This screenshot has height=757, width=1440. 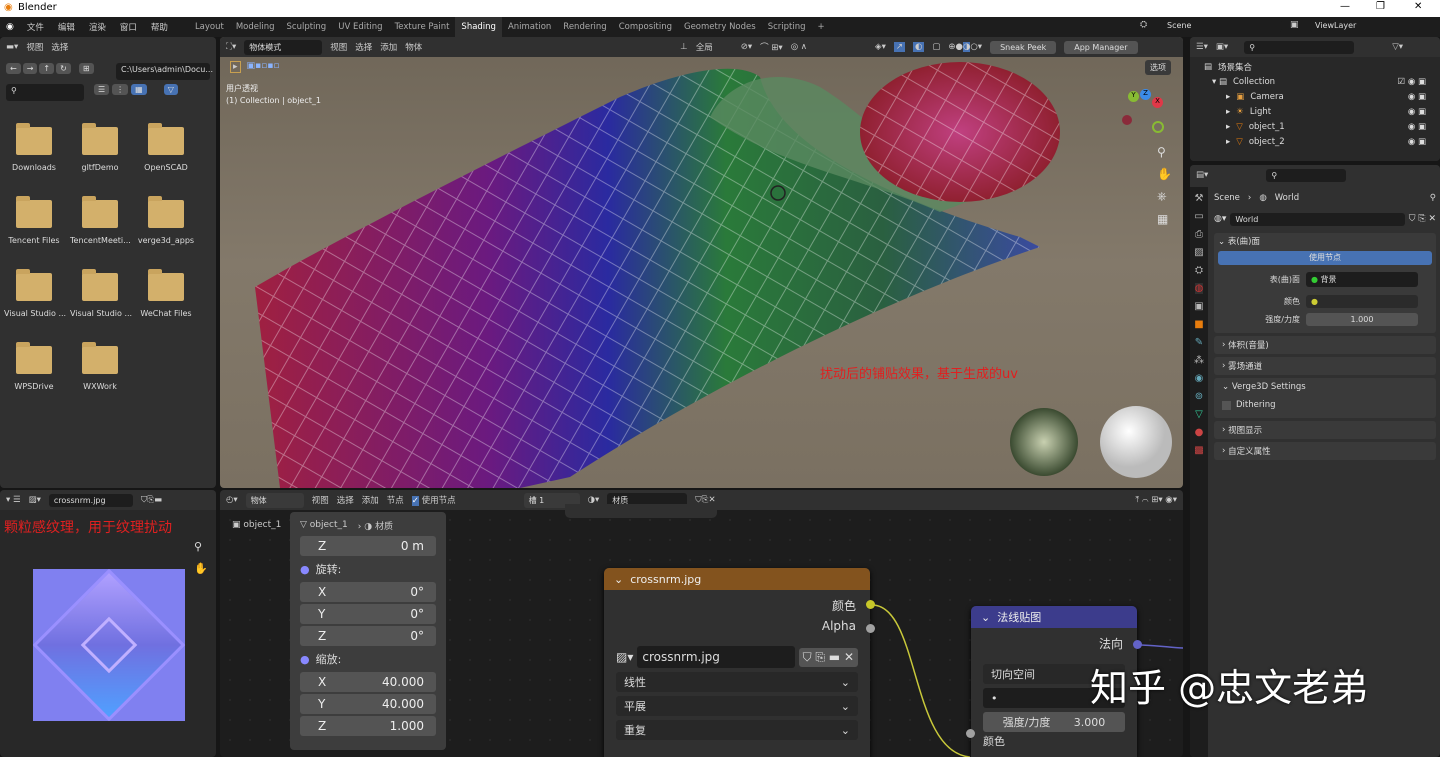 I want to click on image-actions-icon: ⛉ ⎘ ▬ ✕, so click(x=828, y=657).